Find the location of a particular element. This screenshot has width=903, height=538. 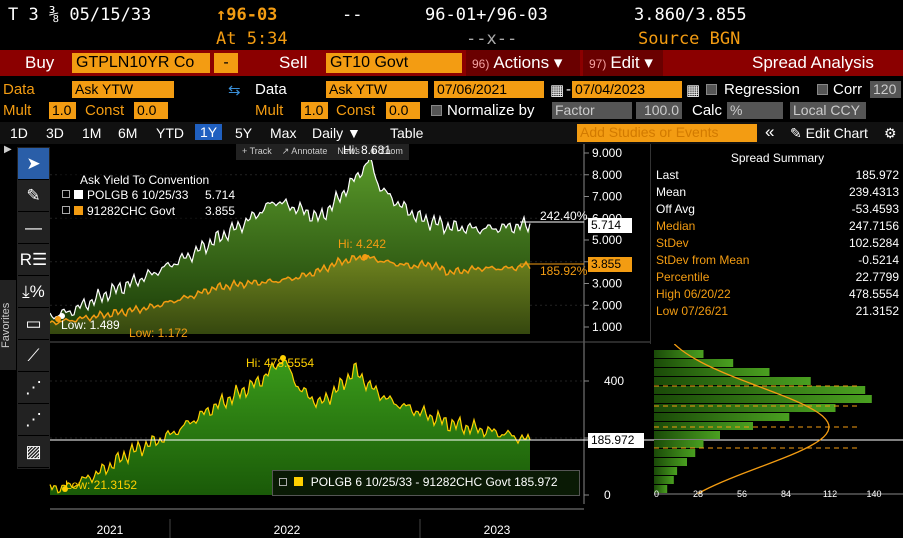

currency-select: Local CCY is located at coordinates (828, 110).